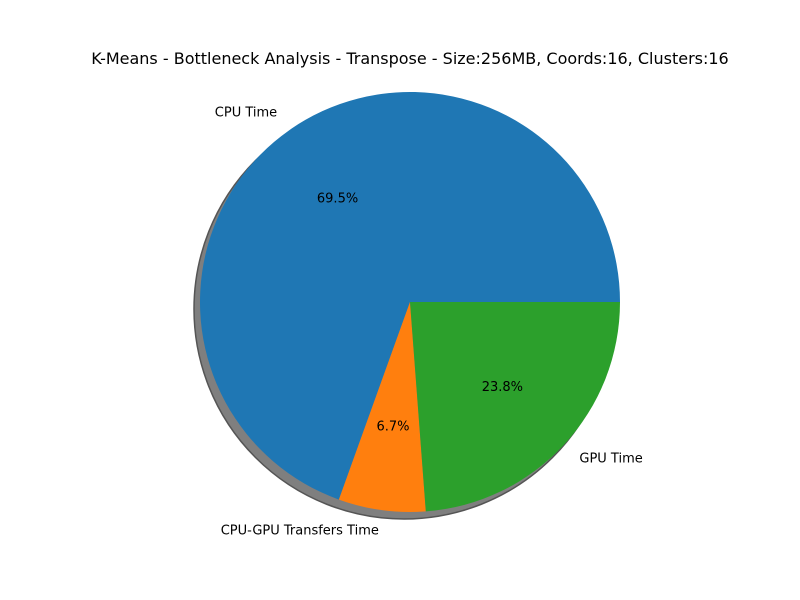 Image resolution: width=800 pixels, height=600 pixels. I want to click on pie-slice-gpu-time, so click(515, 407).